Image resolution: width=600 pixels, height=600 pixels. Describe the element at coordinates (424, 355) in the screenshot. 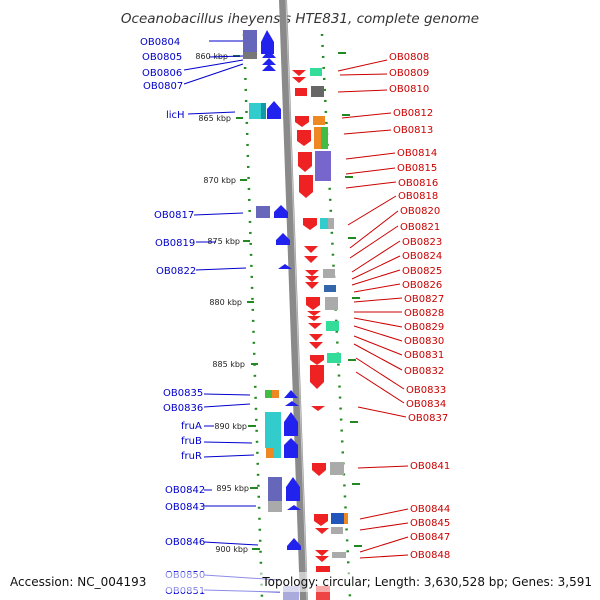

I see `gene-label-OB0831: OB0831` at that location.